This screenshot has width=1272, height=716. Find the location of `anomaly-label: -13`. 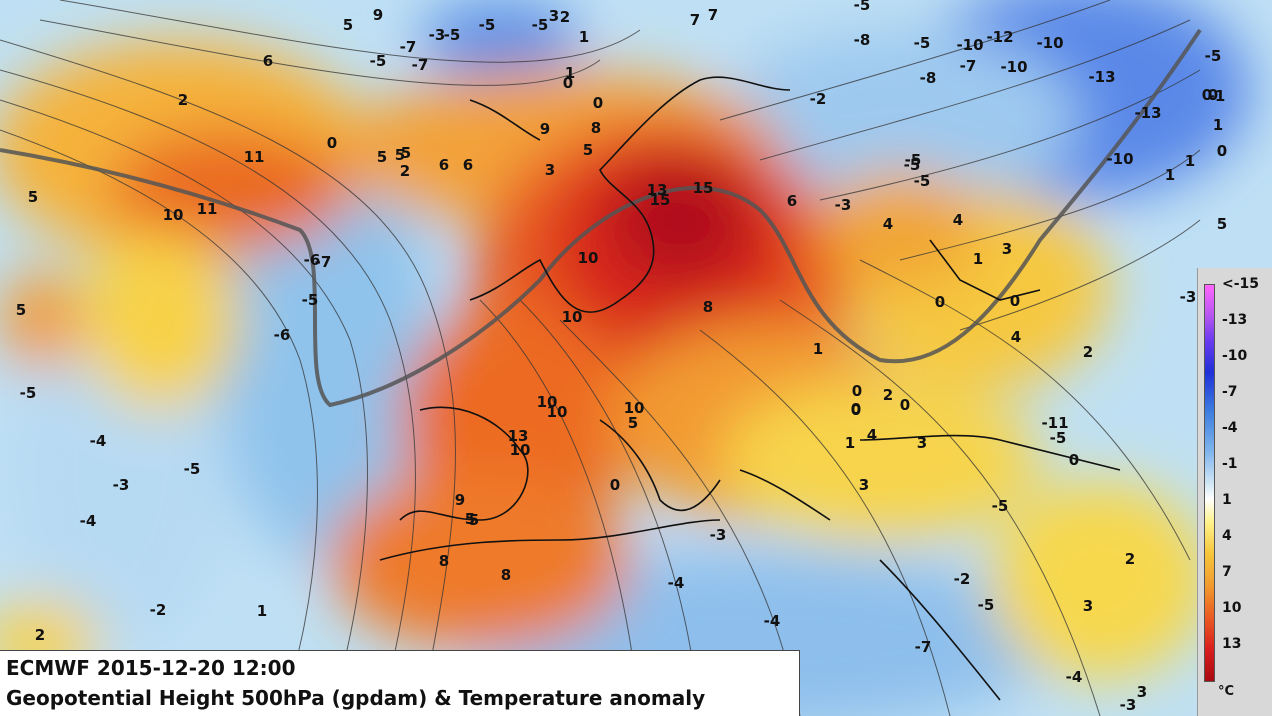

anomaly-label: -13 is located at coordinates (1147, 113).